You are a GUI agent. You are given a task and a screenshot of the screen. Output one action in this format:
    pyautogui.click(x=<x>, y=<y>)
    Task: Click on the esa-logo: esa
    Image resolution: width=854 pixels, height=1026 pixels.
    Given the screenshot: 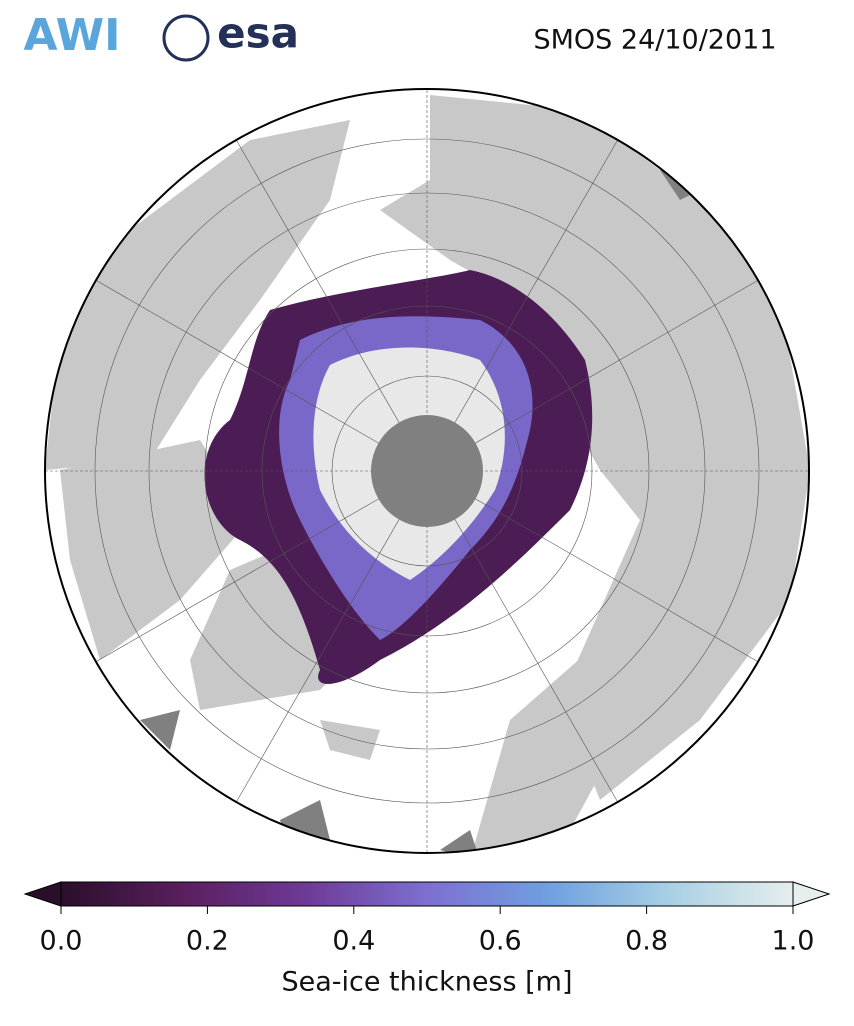 What is the action you would take?
    pyautogui.click(x=258, y=33)
    